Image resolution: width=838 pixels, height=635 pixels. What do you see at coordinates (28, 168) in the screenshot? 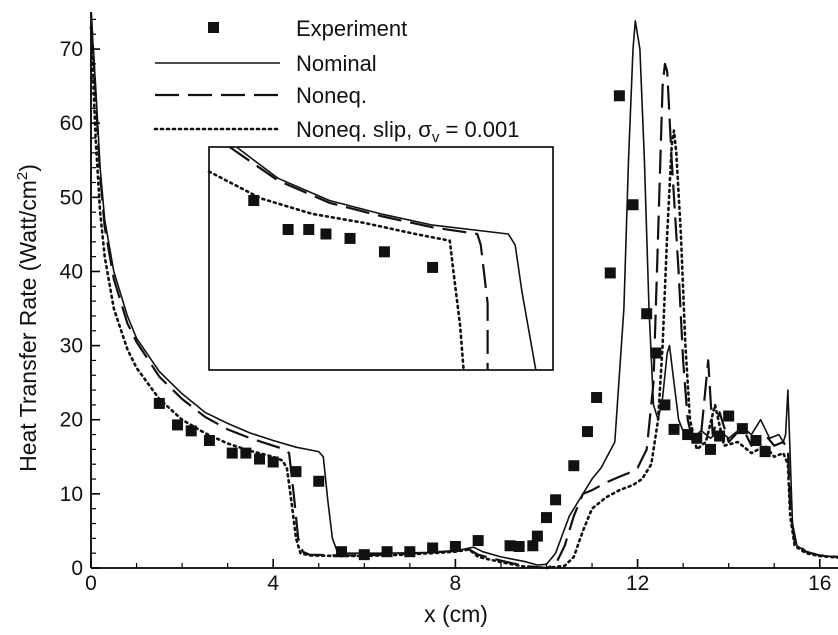
I see `y-axis-title-end: )` at bounding box center [28, 168].